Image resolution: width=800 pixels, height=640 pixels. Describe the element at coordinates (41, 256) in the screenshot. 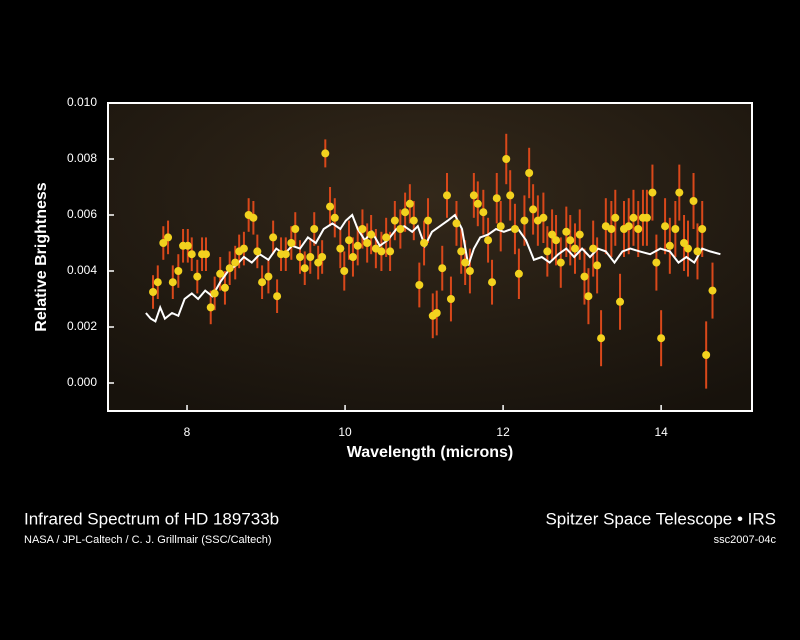

I see `y-axis-label: Relative Brightness` at that location.